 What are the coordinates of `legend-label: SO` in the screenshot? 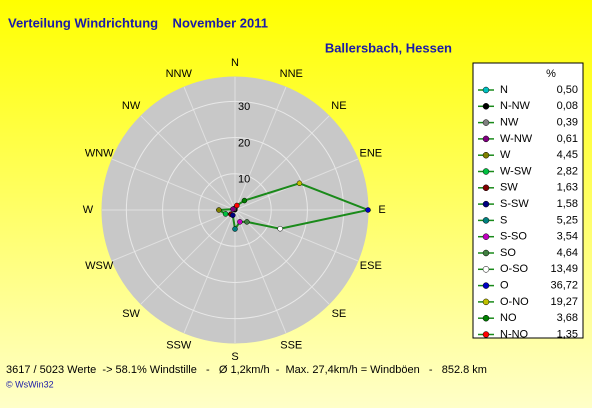 It's located at (508, 253).